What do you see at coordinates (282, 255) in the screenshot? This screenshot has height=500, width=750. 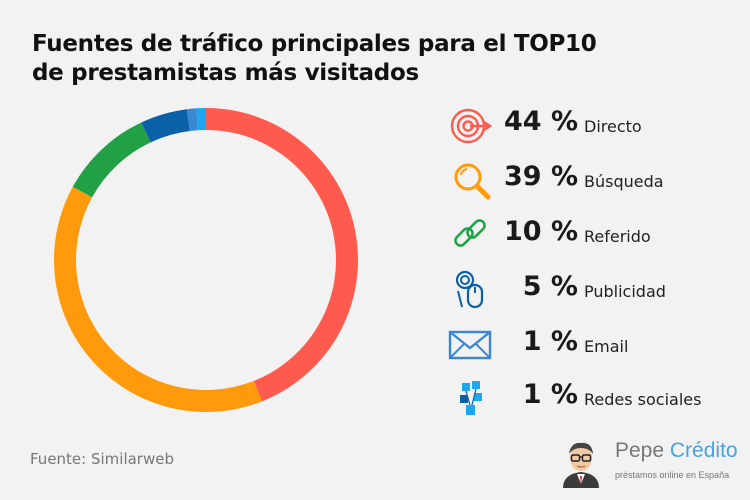 I see `donut-slice-directo` at bounding box center [282, 255].